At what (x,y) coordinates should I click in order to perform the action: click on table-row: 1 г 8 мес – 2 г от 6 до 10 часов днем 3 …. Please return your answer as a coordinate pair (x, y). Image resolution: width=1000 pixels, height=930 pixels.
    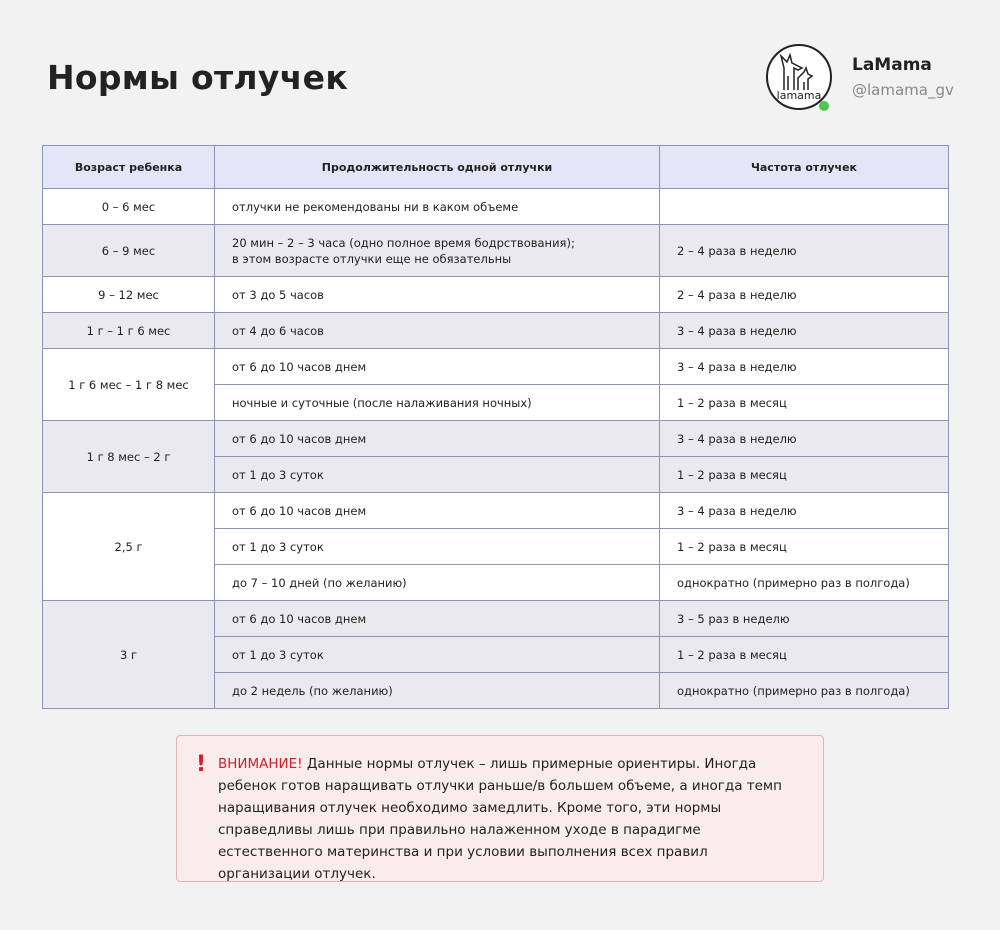
    Looking at the image, I should click on (495, 456).